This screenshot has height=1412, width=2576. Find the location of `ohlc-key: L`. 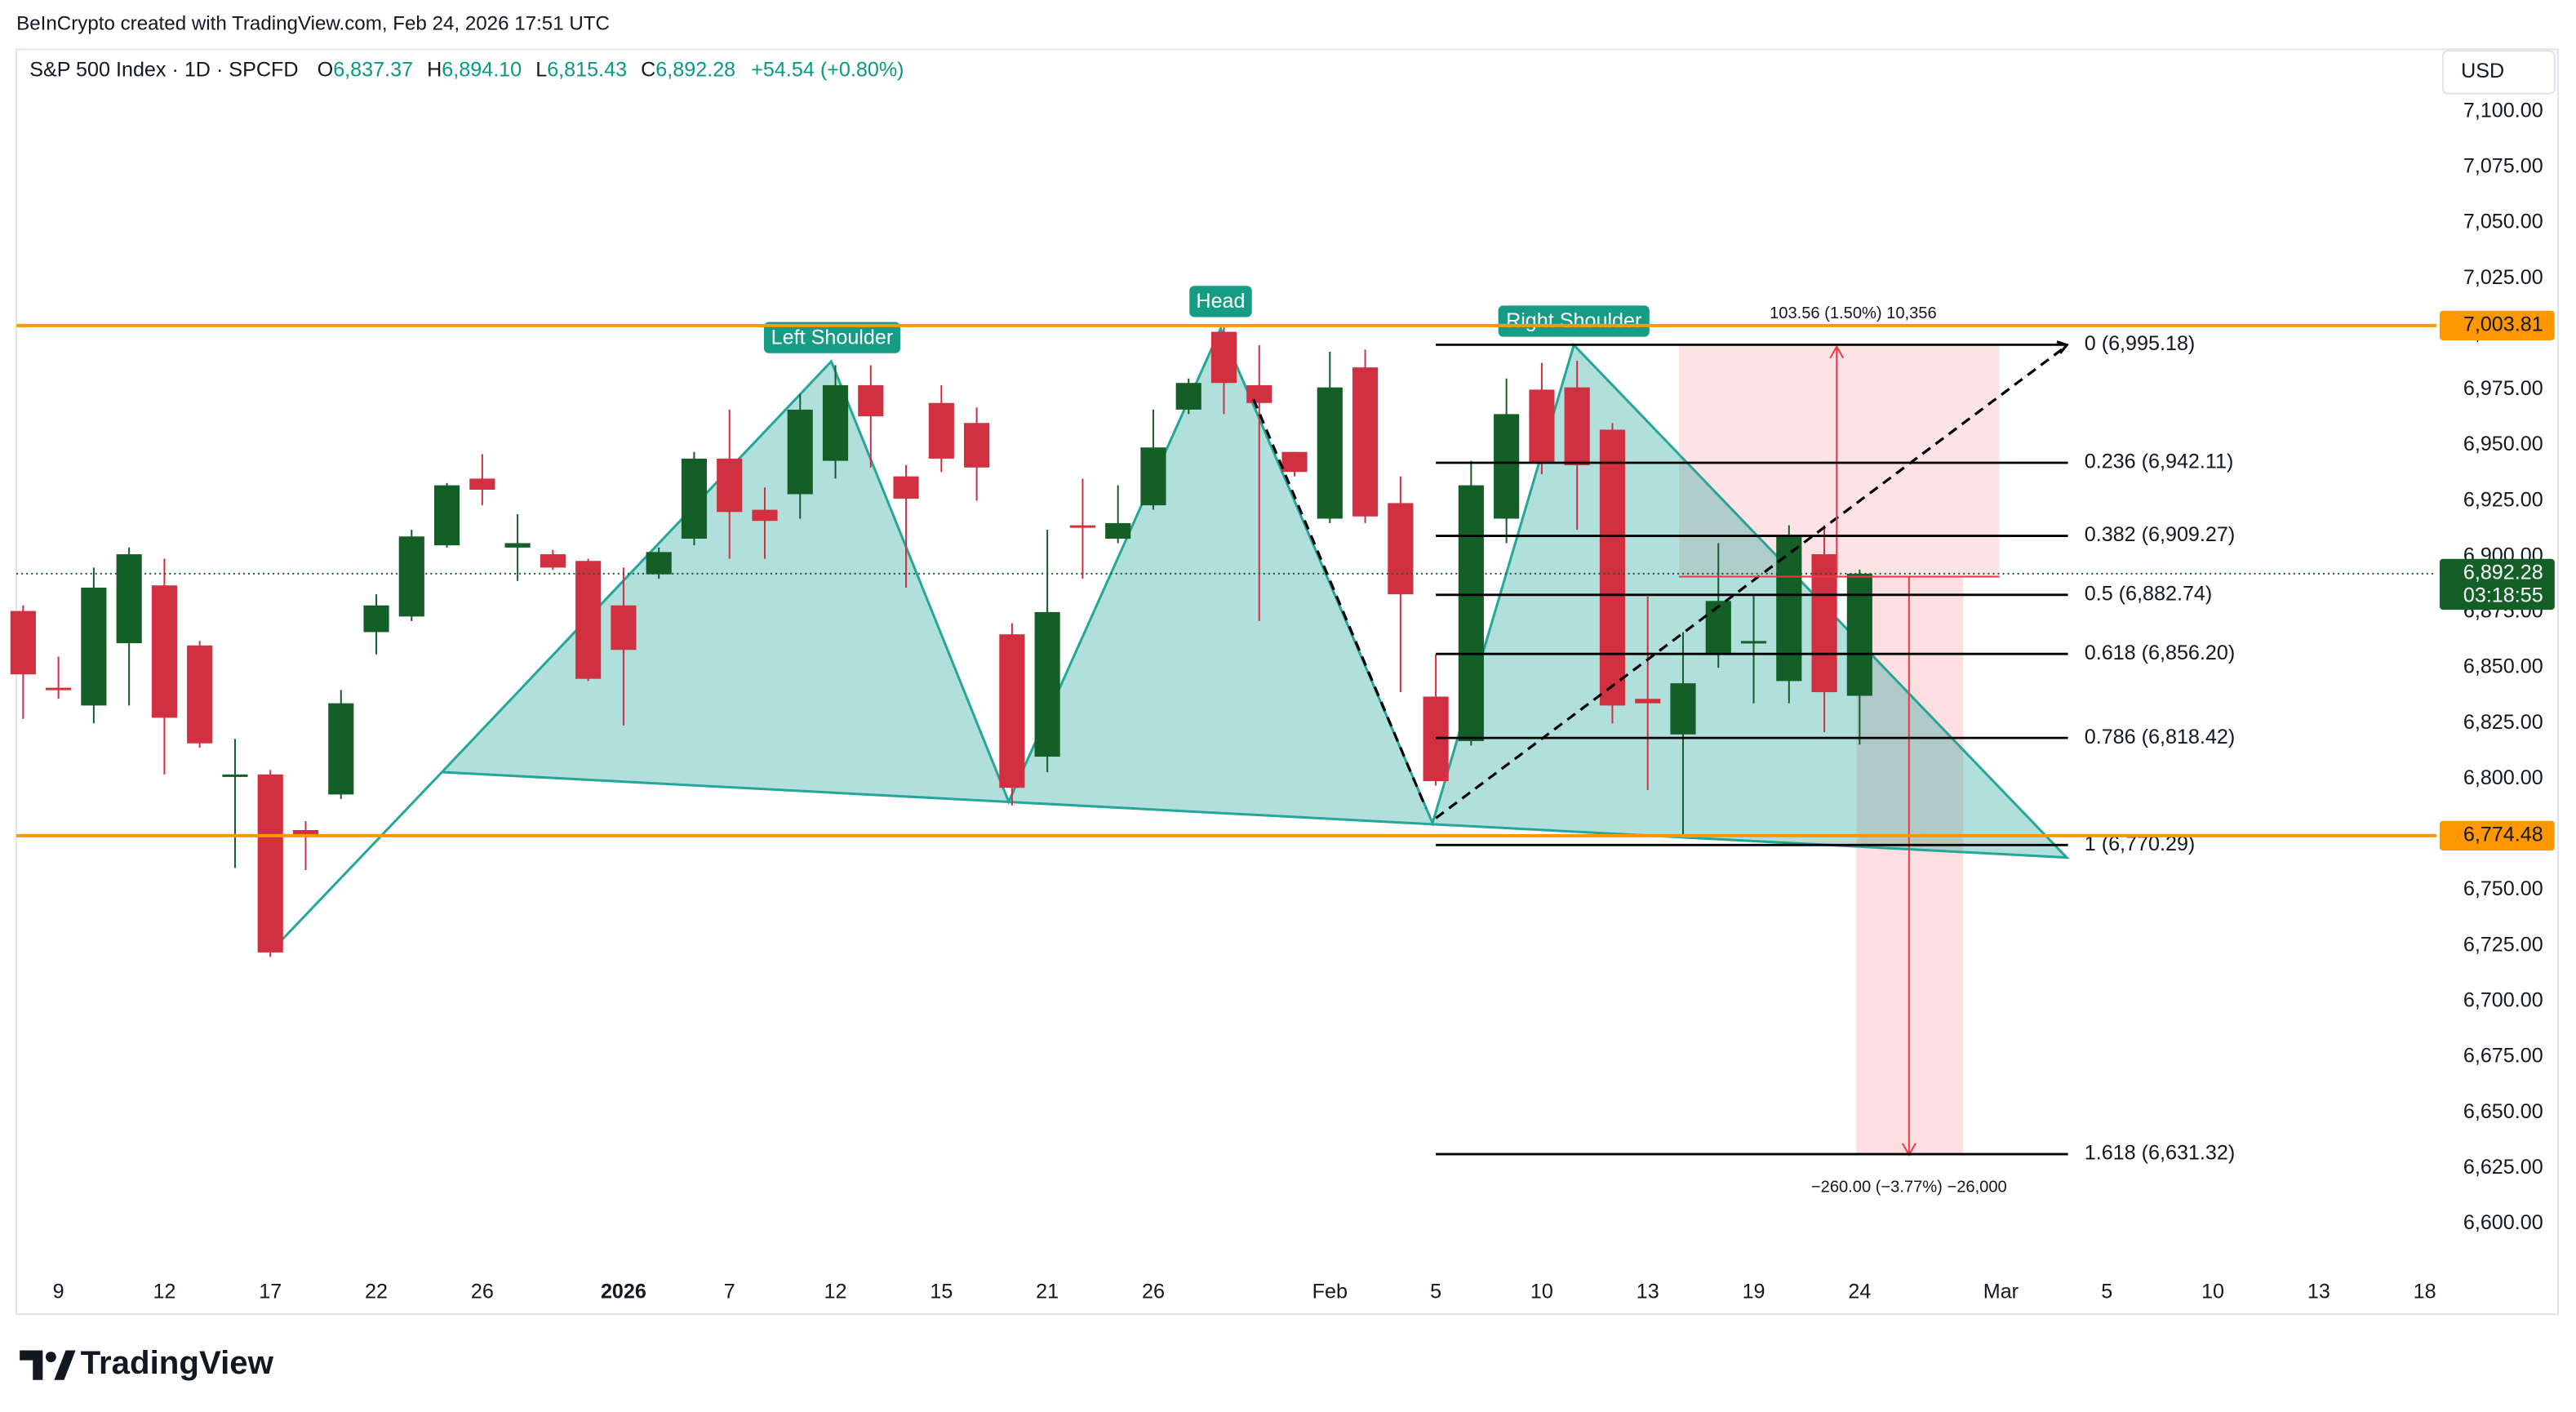

ohlc-key: L is located at coordinates (541, 69).